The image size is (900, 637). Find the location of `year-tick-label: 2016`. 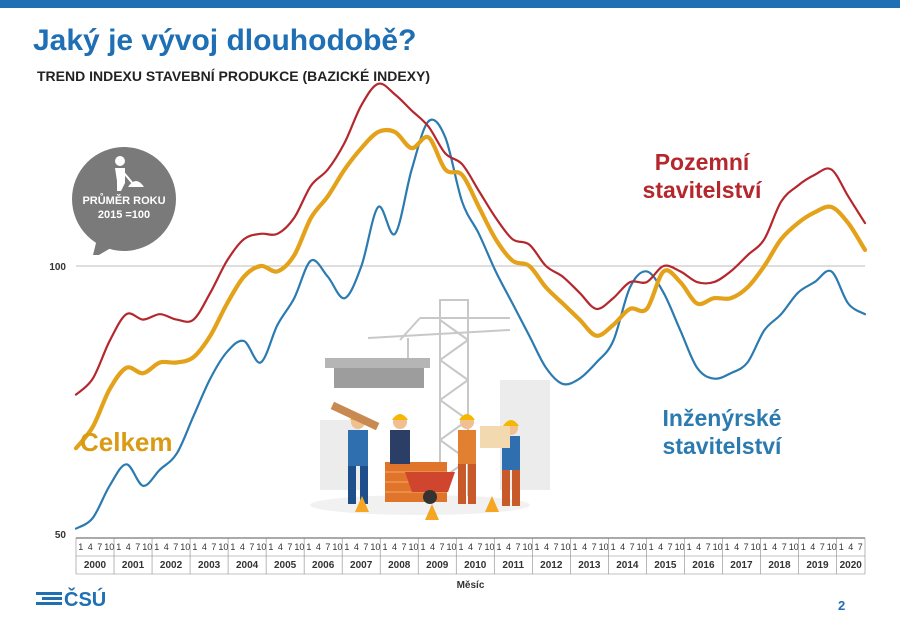

year-tick-label: 2016 is located at coordinates (703, 565).